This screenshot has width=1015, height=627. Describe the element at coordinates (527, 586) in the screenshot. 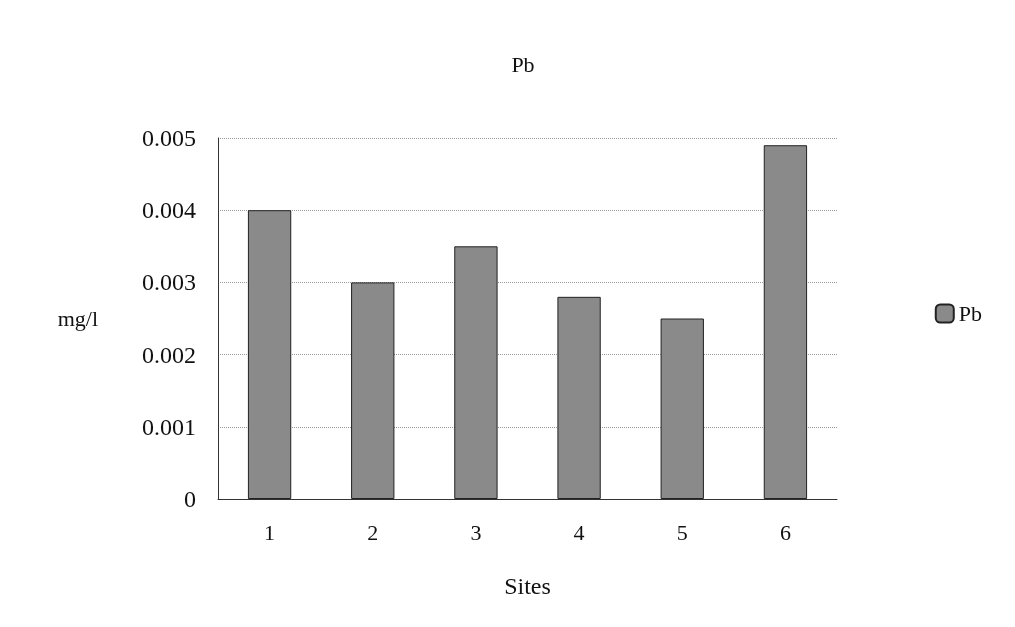

I see `x-axis-title: Sites` at that location.